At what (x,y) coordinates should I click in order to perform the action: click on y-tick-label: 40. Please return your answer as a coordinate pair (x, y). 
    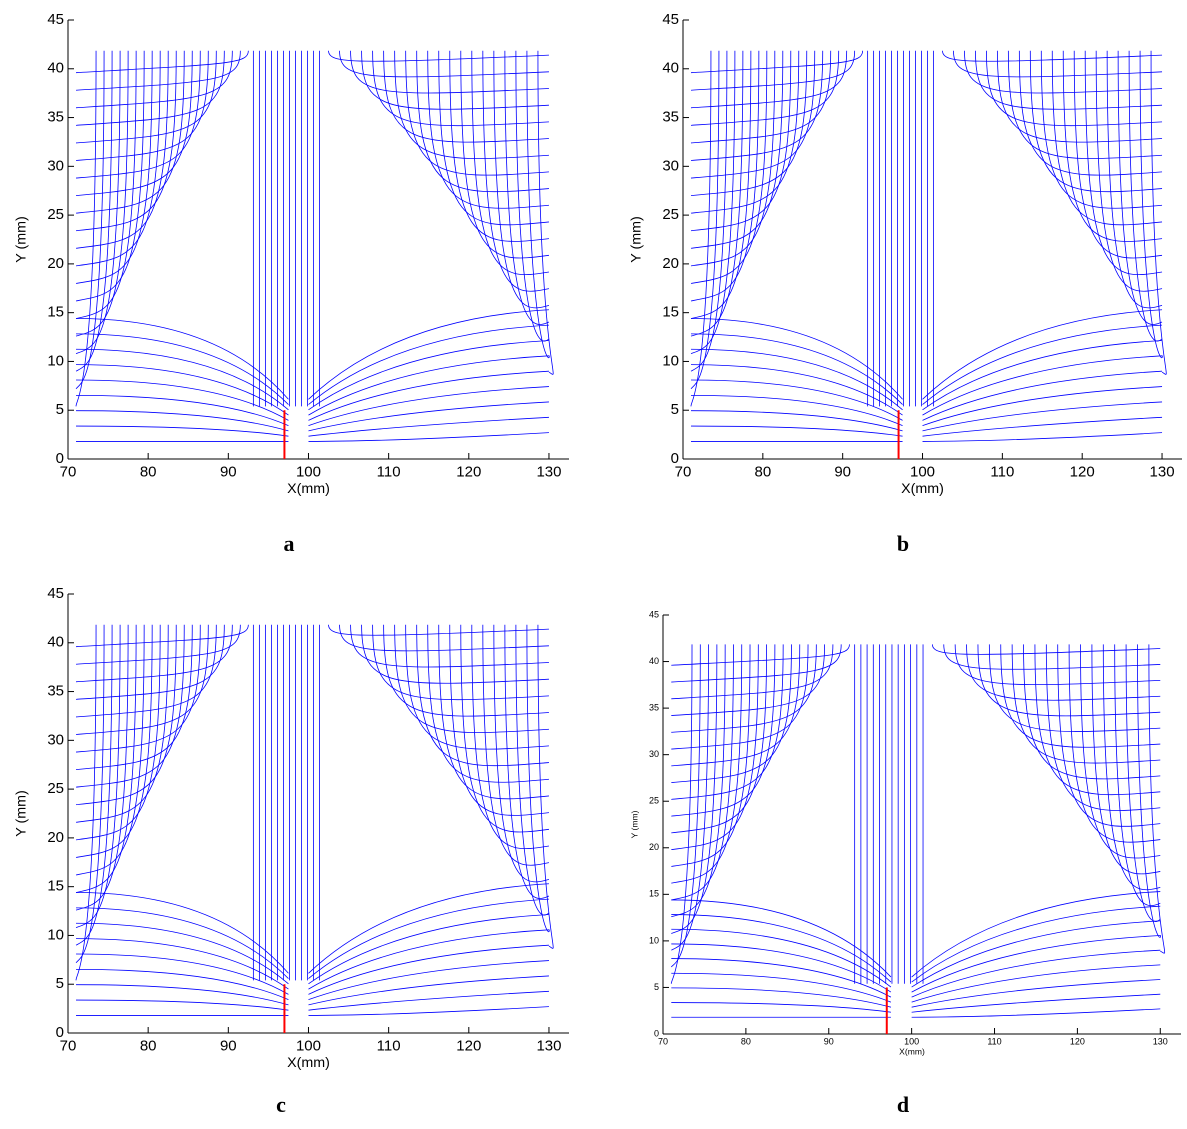
    Looking at the image, I should click on (670, 68).